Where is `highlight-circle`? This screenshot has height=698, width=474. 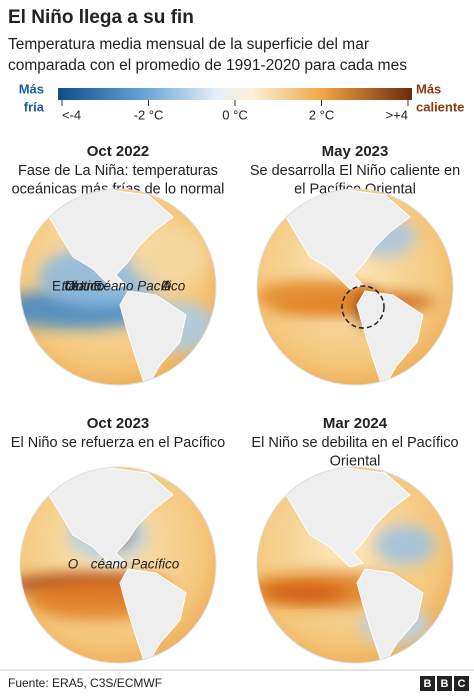 highlight-circle is located at coordinates (363, 307).